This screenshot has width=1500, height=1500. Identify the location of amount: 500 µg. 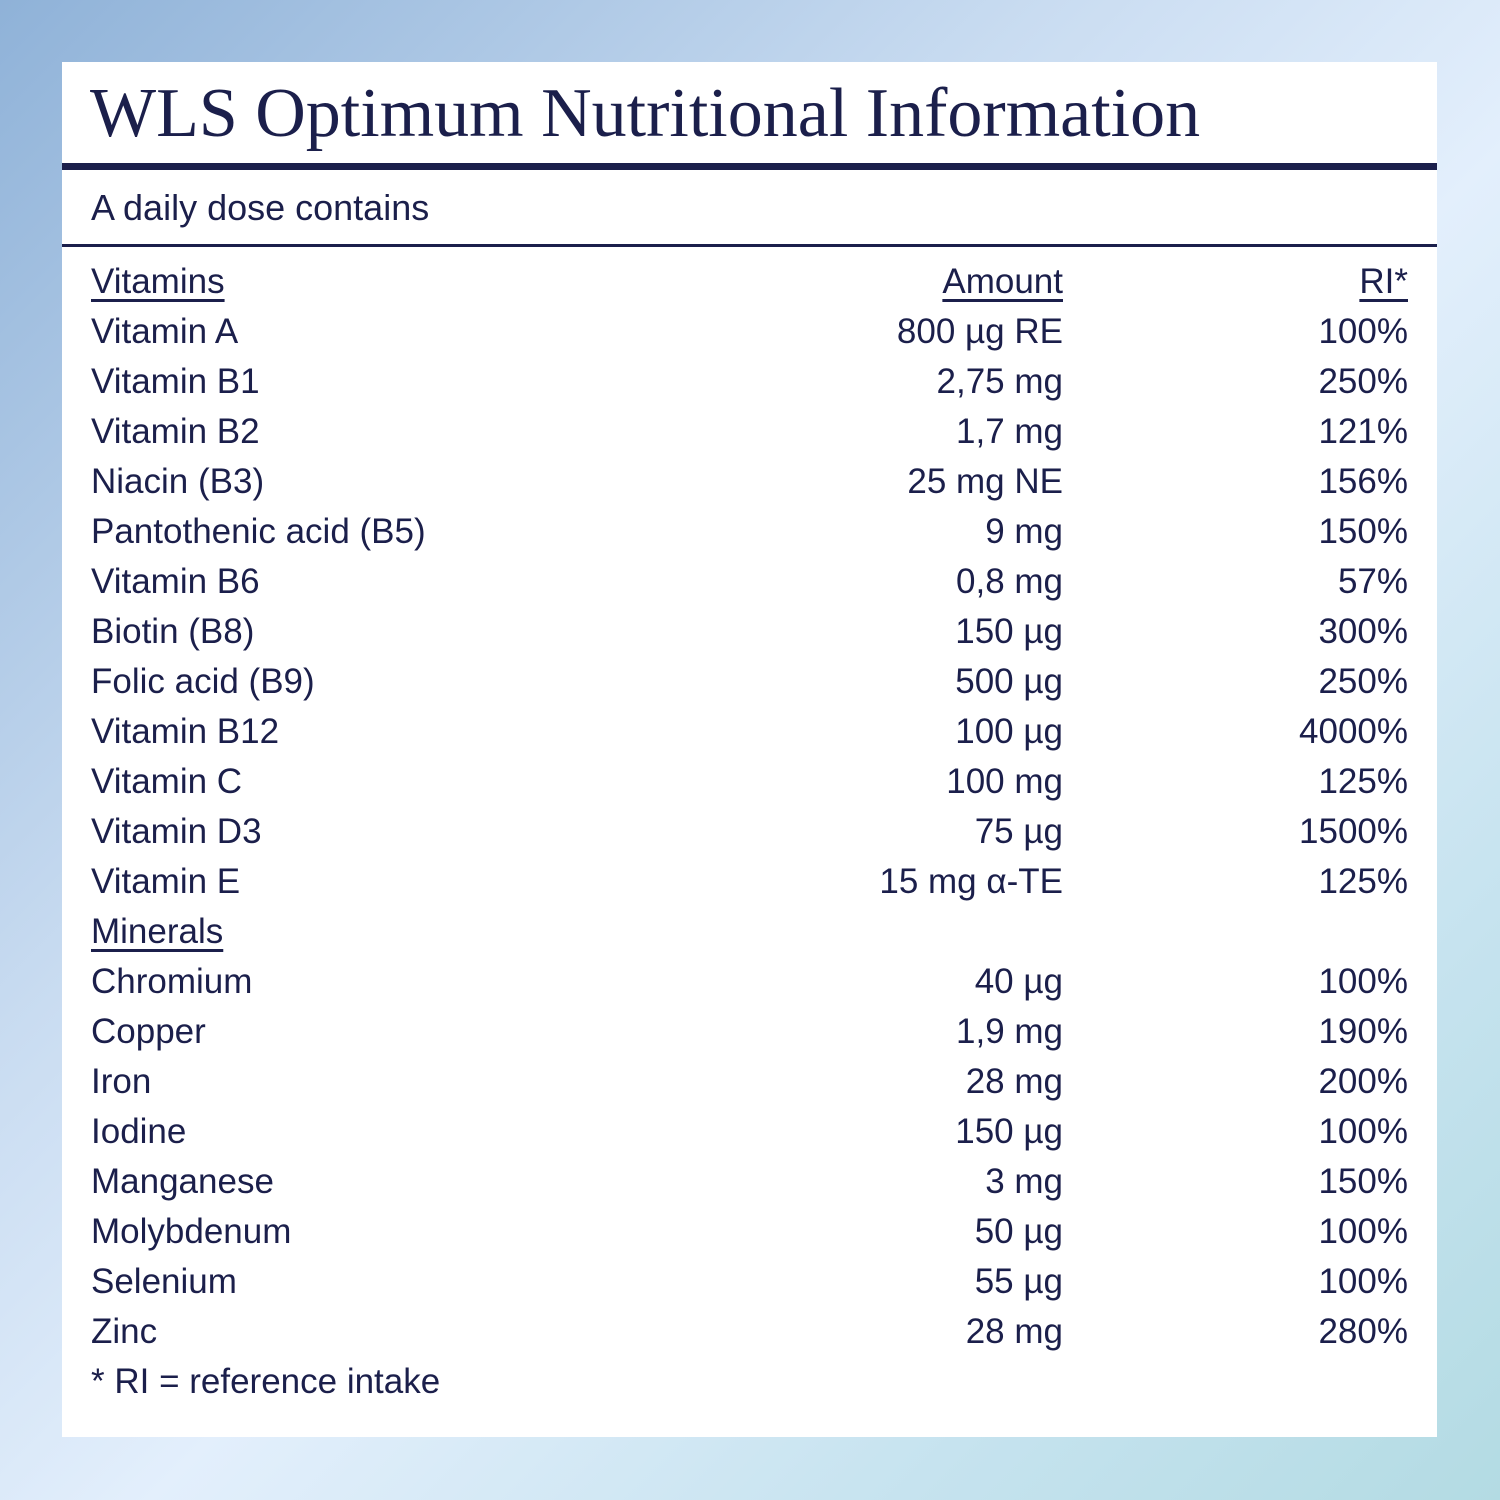
(1009, 681).